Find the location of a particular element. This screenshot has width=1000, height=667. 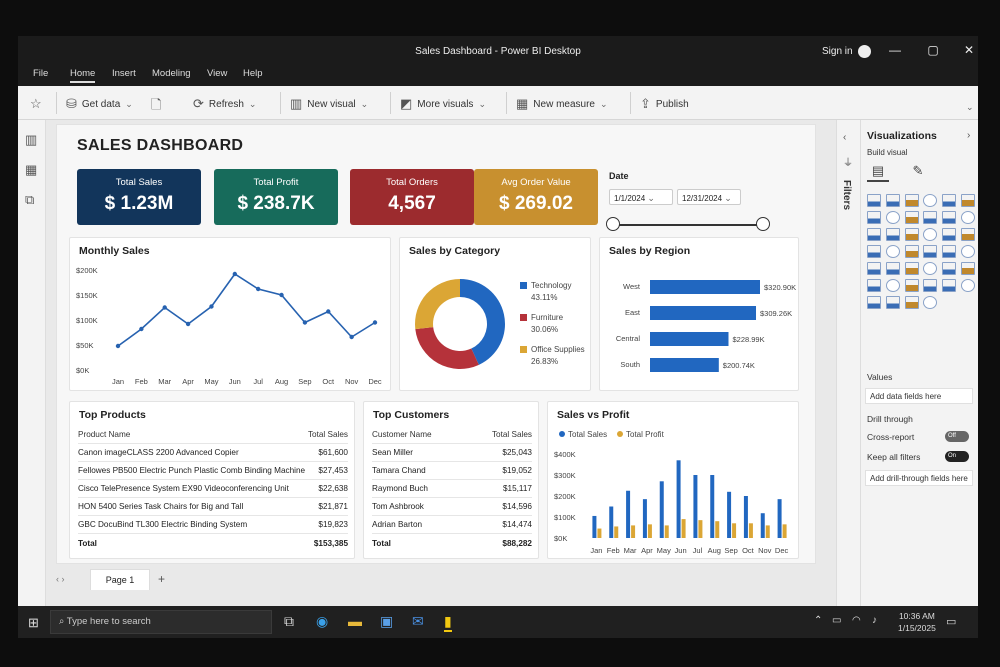

report-view-icon: ▥ is located at coordinates (31, 139).